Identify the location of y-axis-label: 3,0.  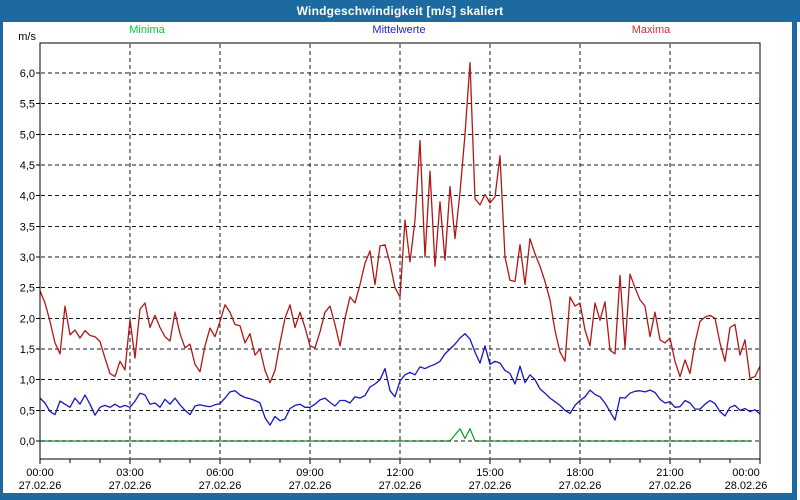
(27, 258).